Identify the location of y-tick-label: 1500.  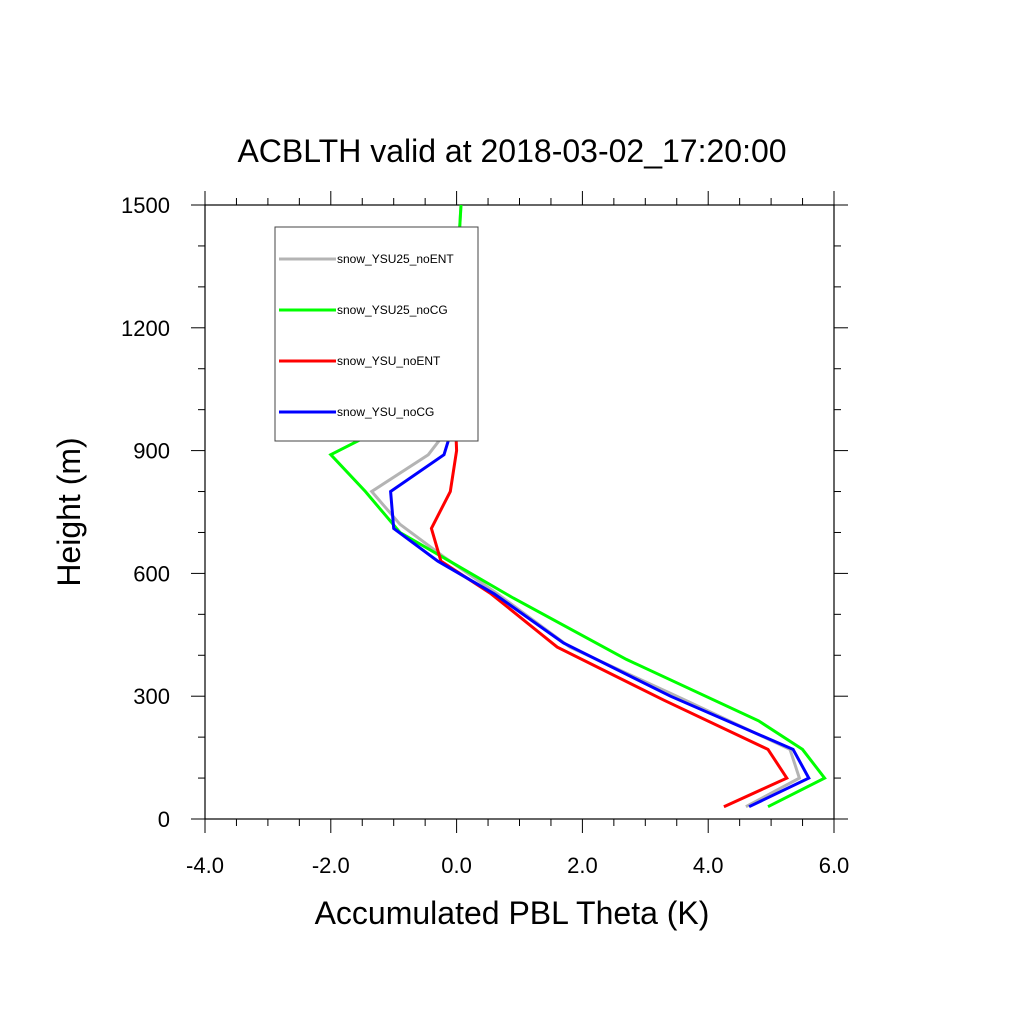
(145, 205).